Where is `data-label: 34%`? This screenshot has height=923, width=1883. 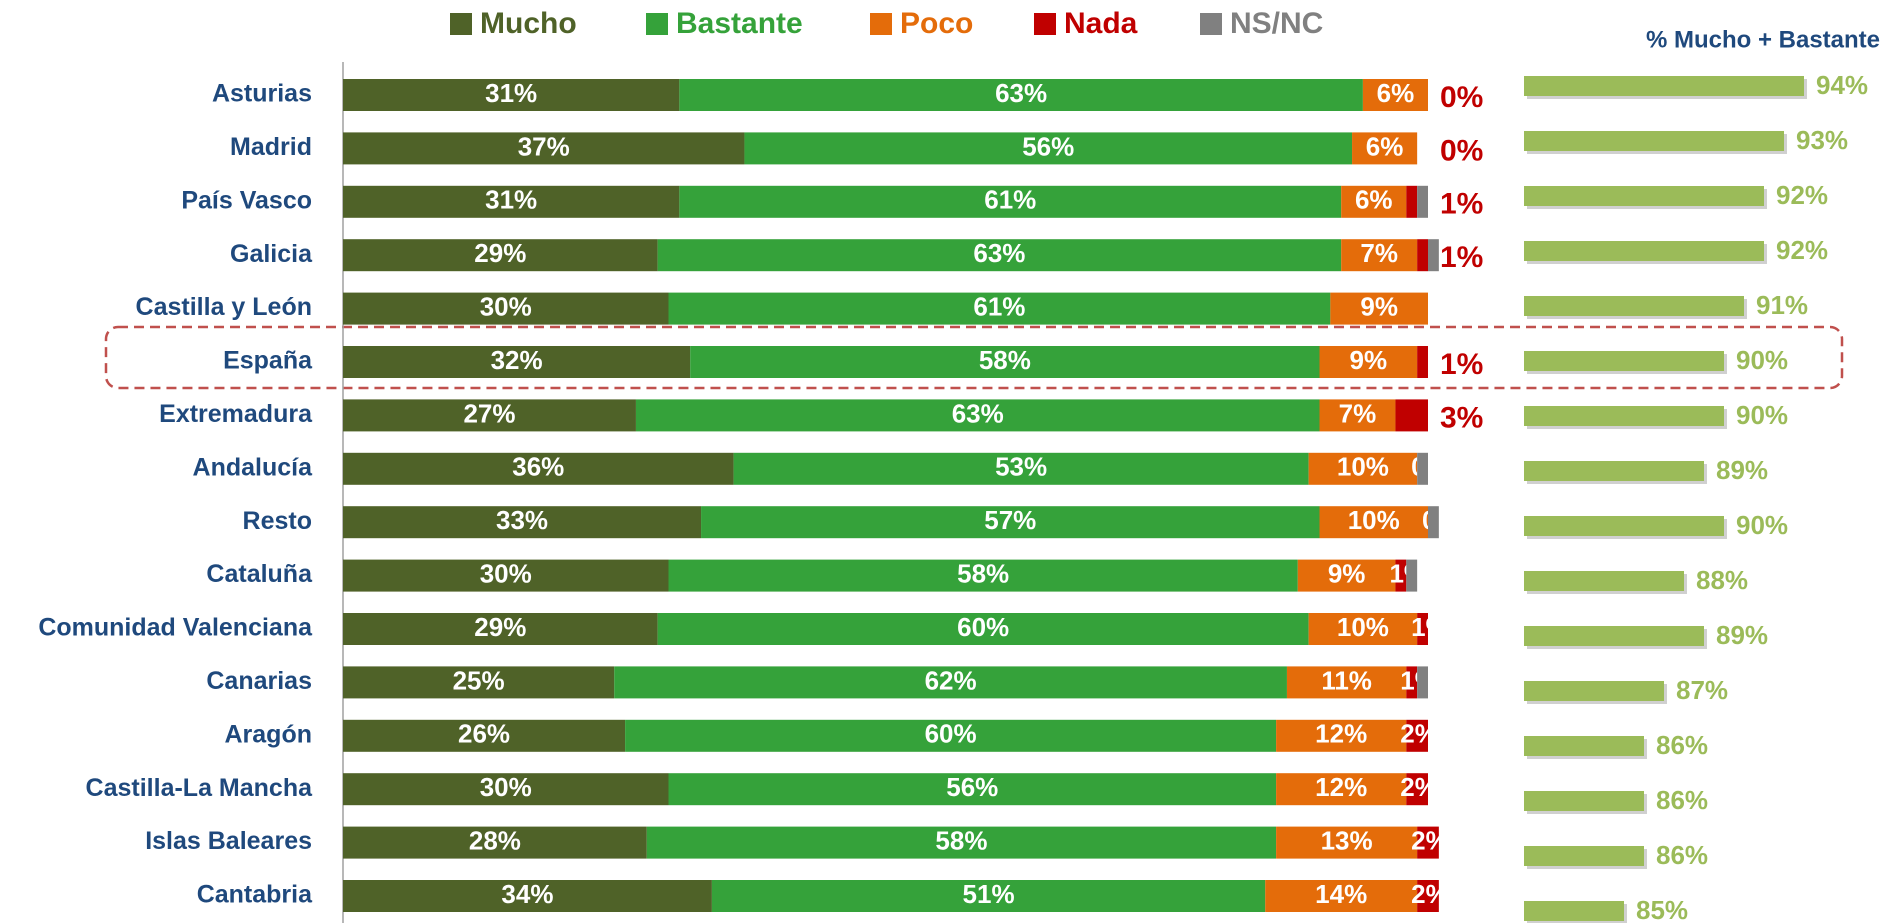
data-label: 34% is located at coordinates (527, 894).